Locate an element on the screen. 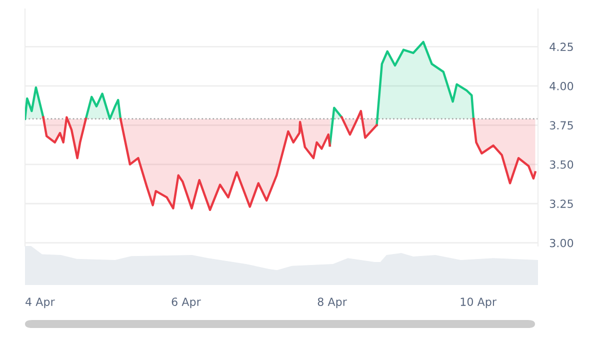 The height and width of the screenshot is (338, 600). y-tick-label: 3.50 is located at coordinates (562, 164).